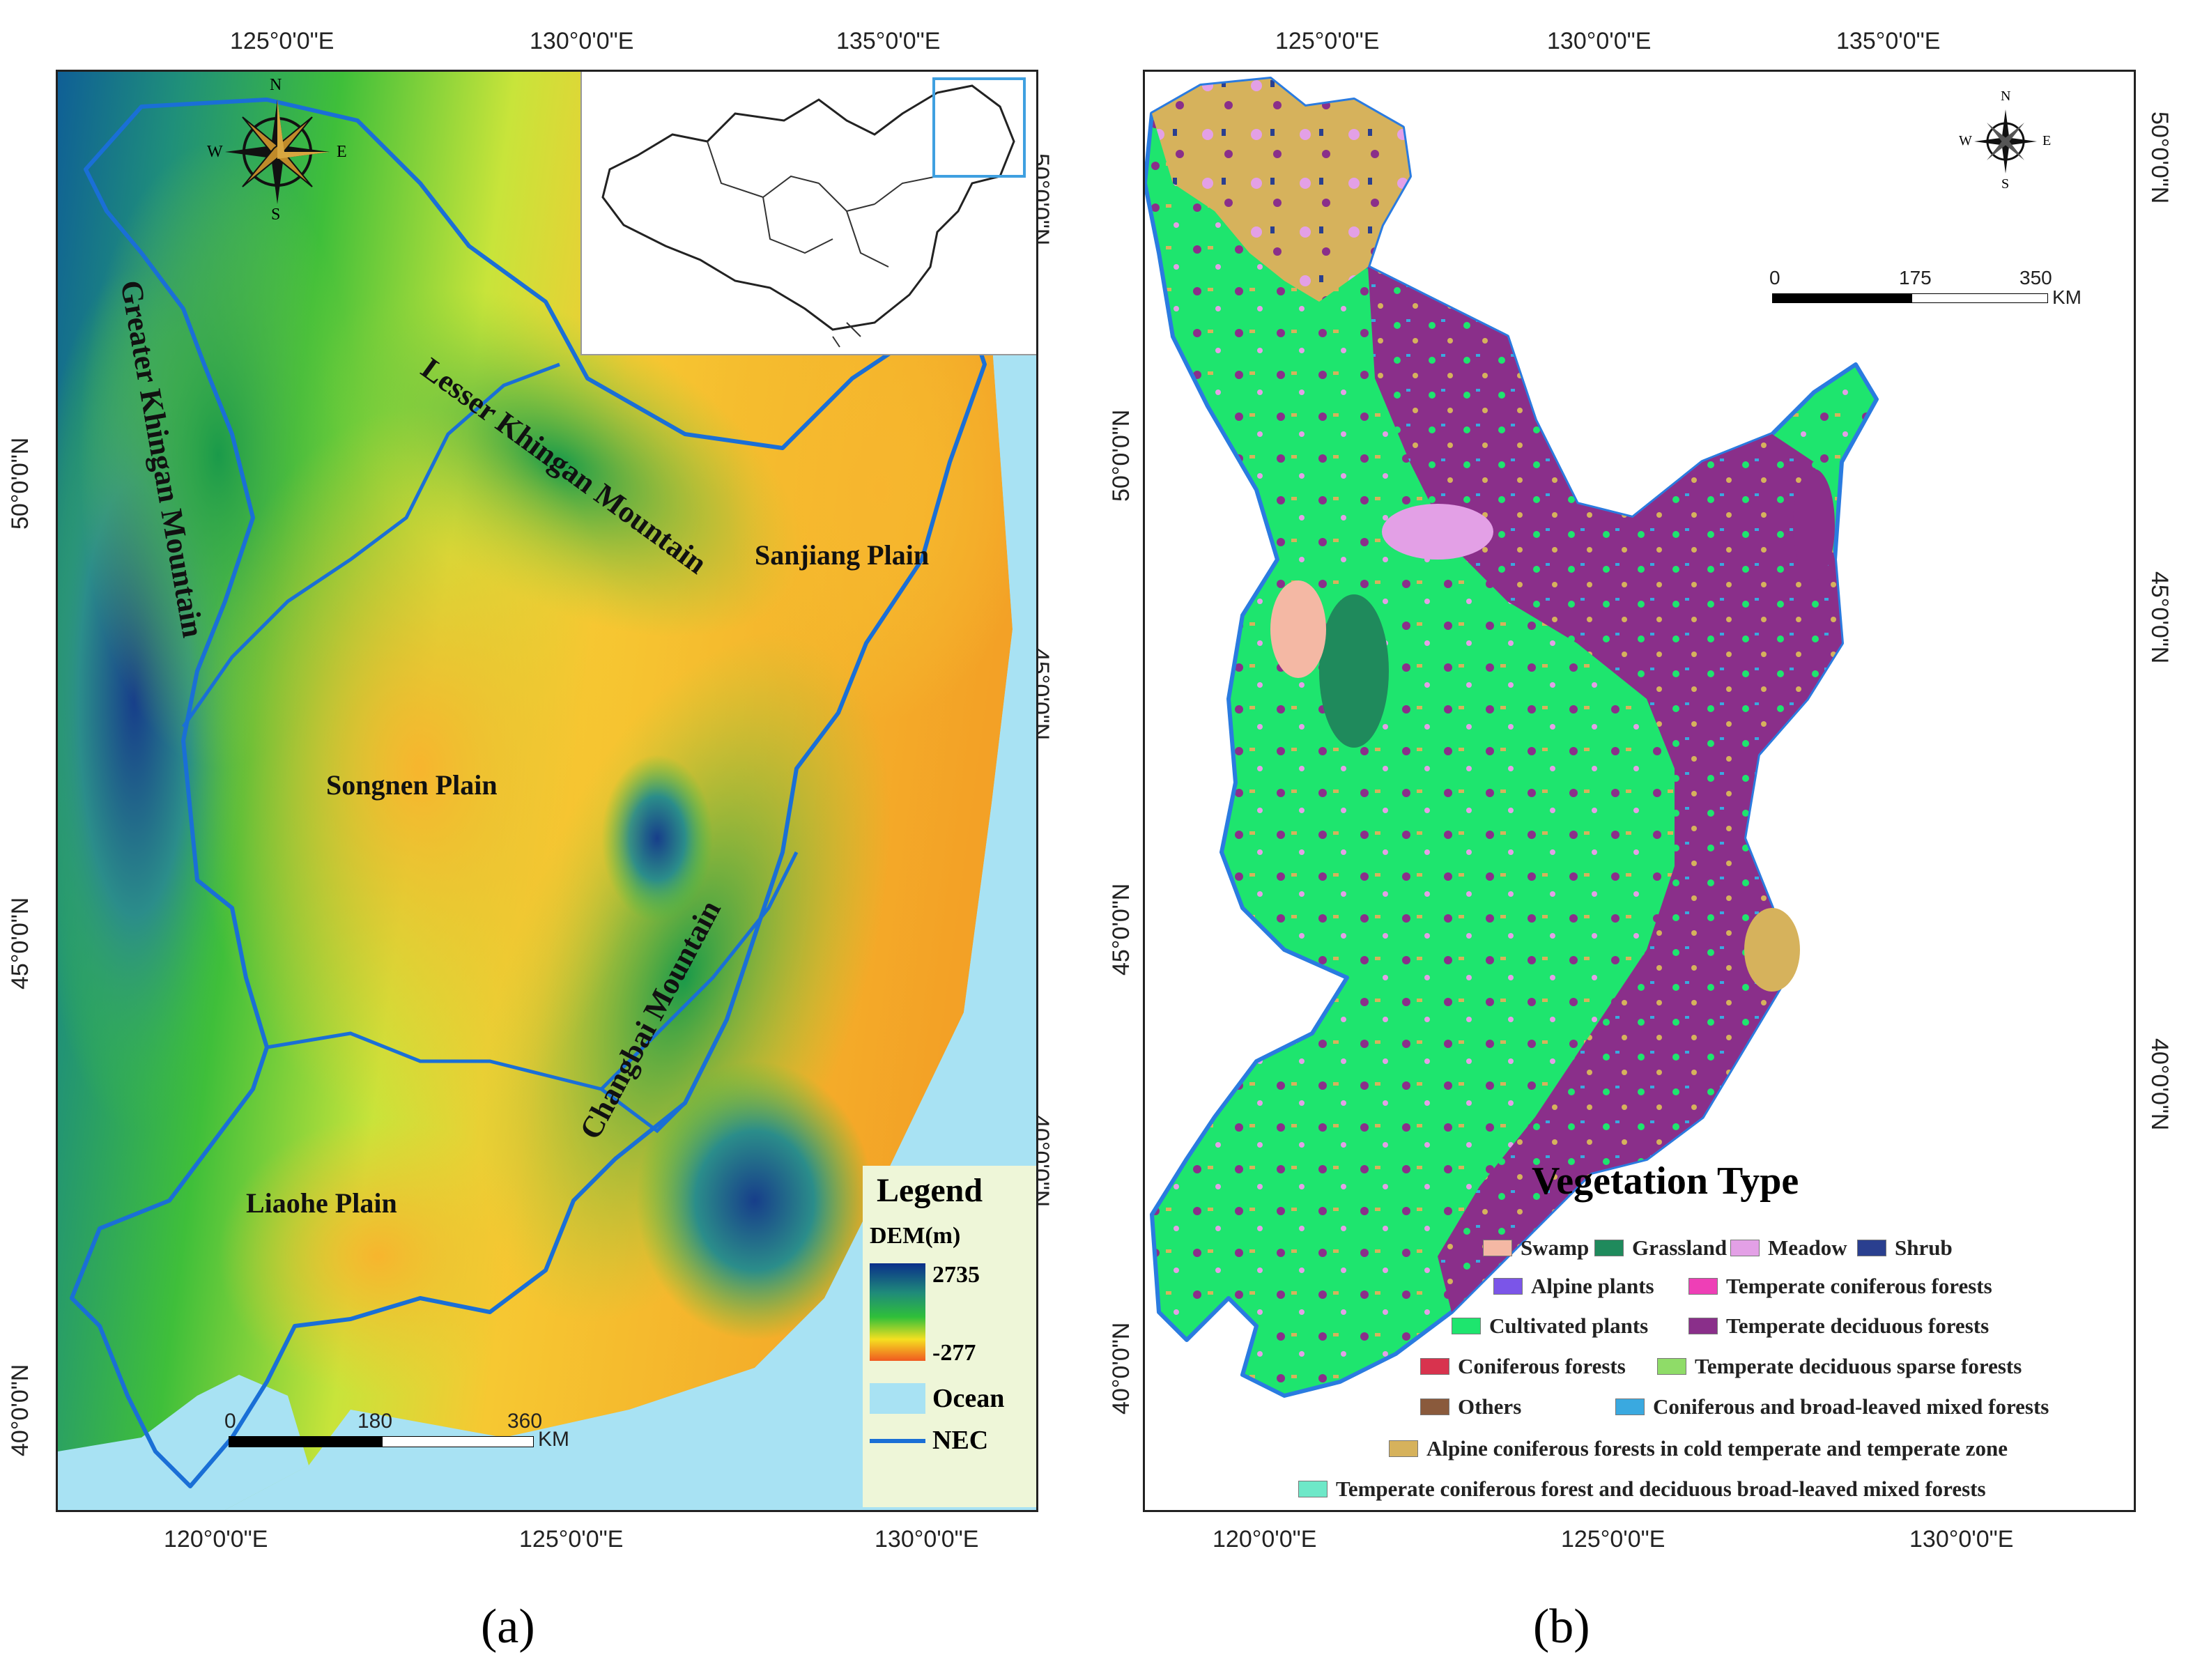 The image size is (2193, 1680). I want to click on right-lat-label: 50°0'0"N, so click(2159, 157).